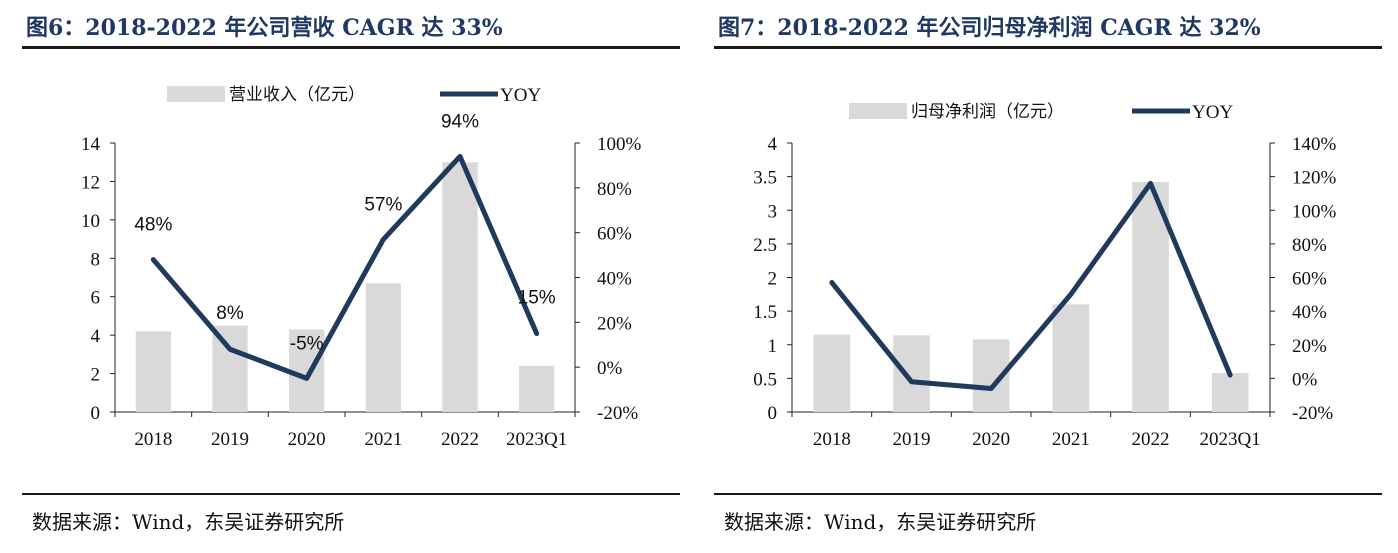  Describe the element at coordinates (1314, 144) in the screenshot. I see `right-tick-label: 140%` at that location.